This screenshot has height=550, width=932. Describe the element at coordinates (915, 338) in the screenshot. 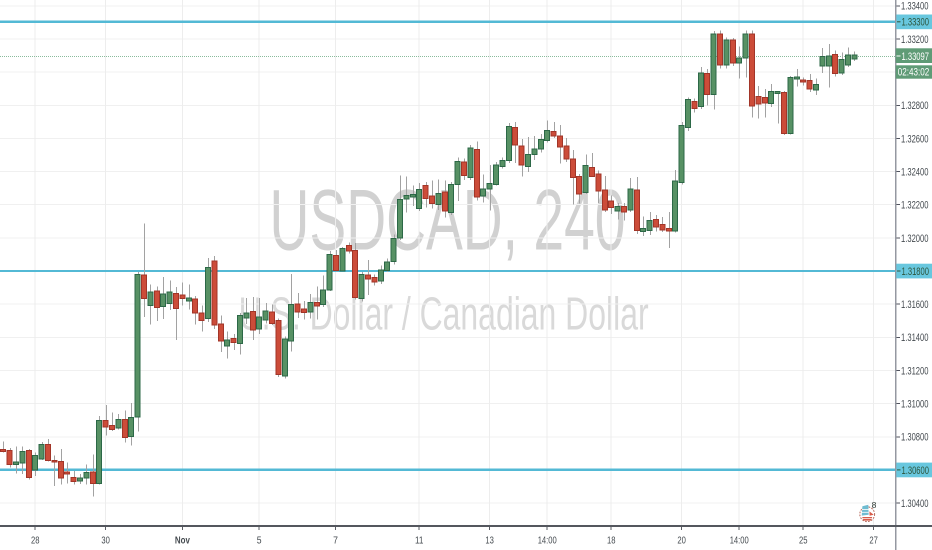

I see `svg-text: 1.31400` at that location.